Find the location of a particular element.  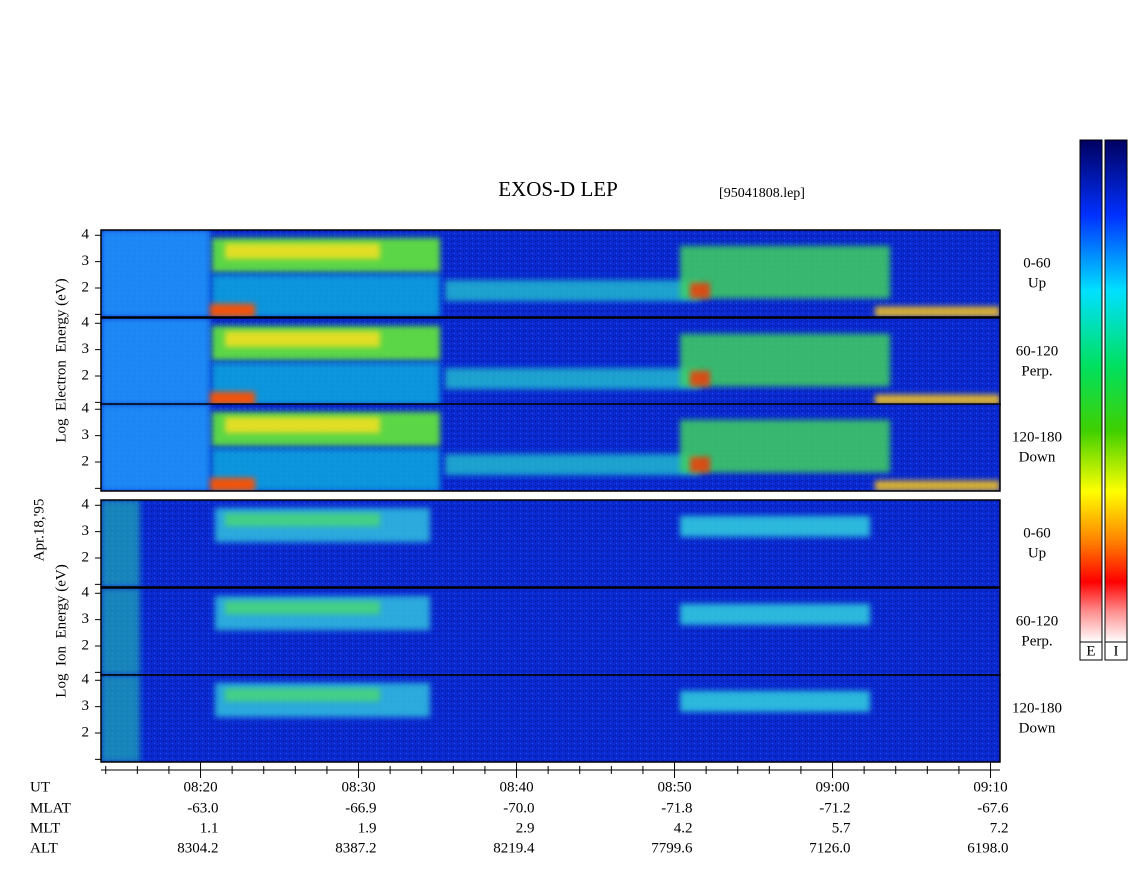

orbit-value: 8219.4 is located at coordinates (514, 848).